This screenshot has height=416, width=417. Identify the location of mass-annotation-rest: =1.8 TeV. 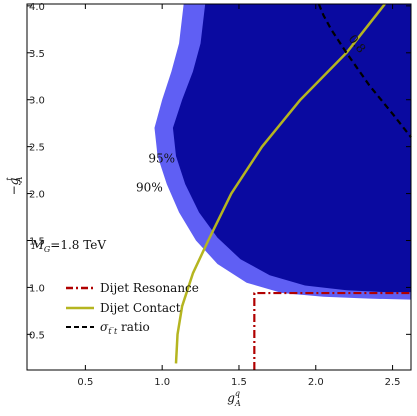
(78, 245).